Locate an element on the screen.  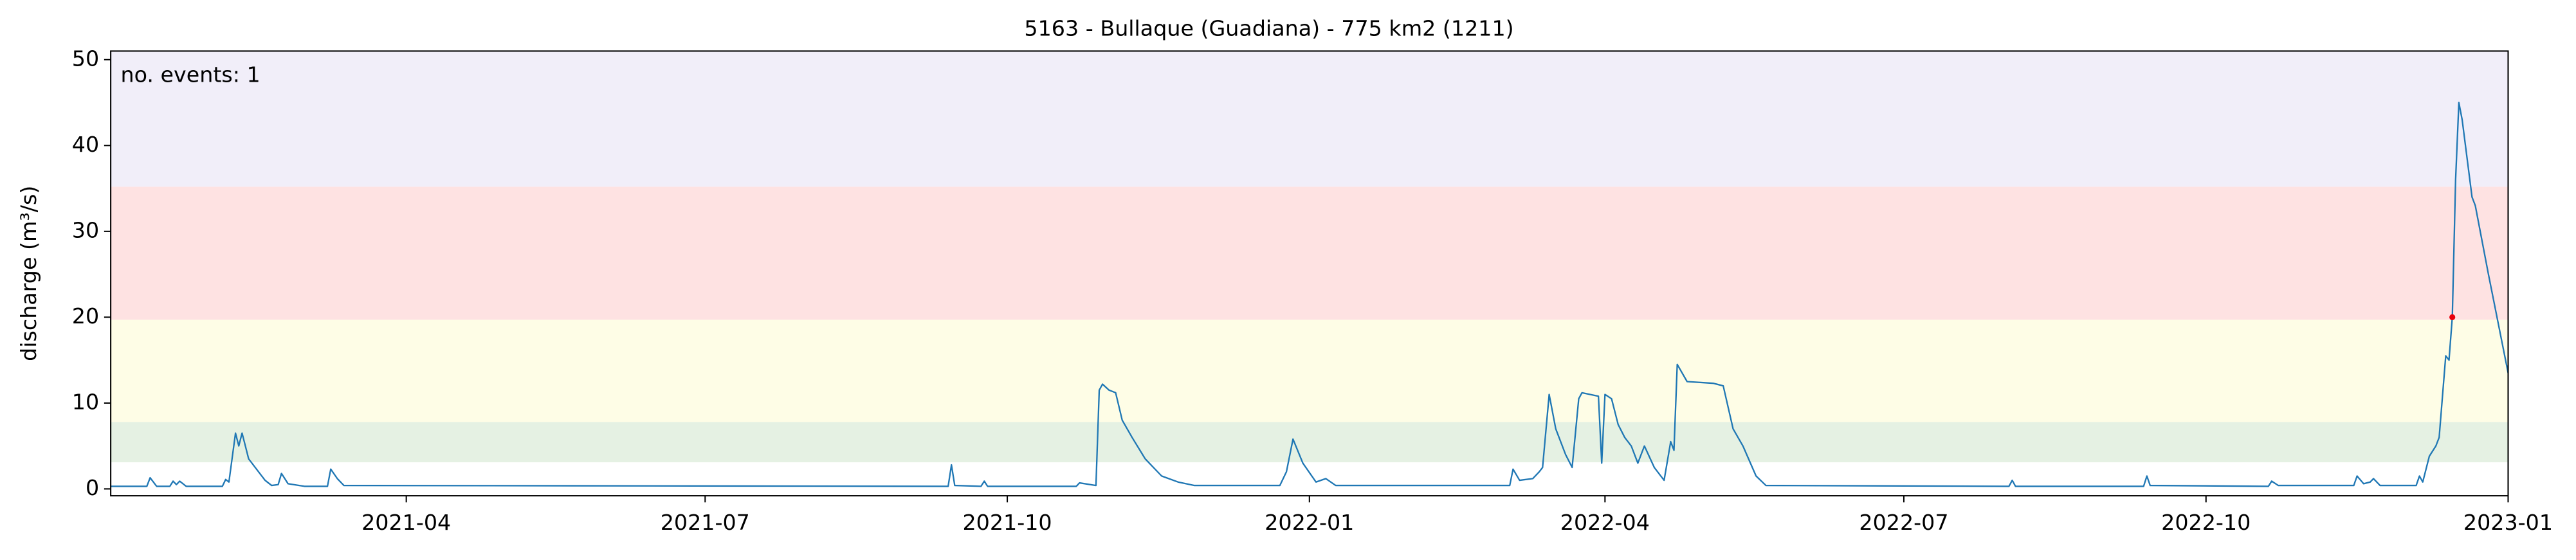
x-tick-label: 2022-10 is located at coordinates (2206, 522).